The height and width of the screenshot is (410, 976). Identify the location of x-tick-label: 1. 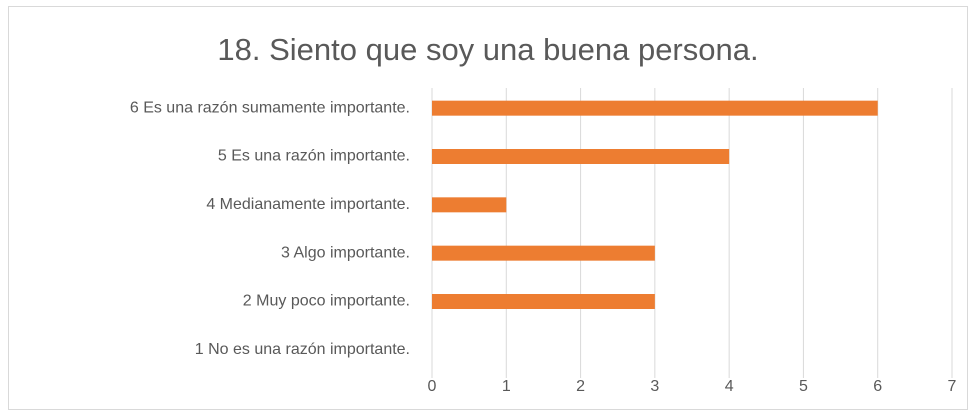
(506, 386).